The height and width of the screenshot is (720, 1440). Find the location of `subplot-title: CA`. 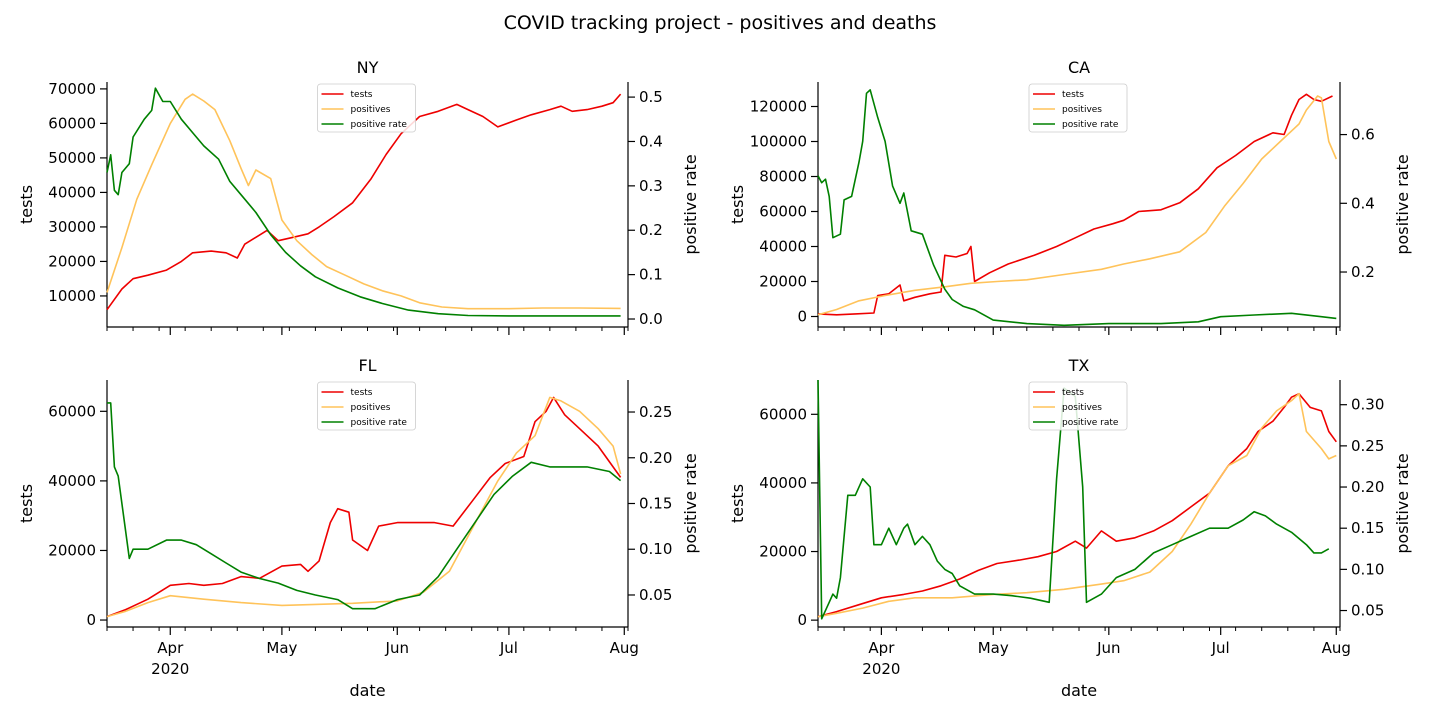

subplot-title: CA is located at coordinates (1079, 67).